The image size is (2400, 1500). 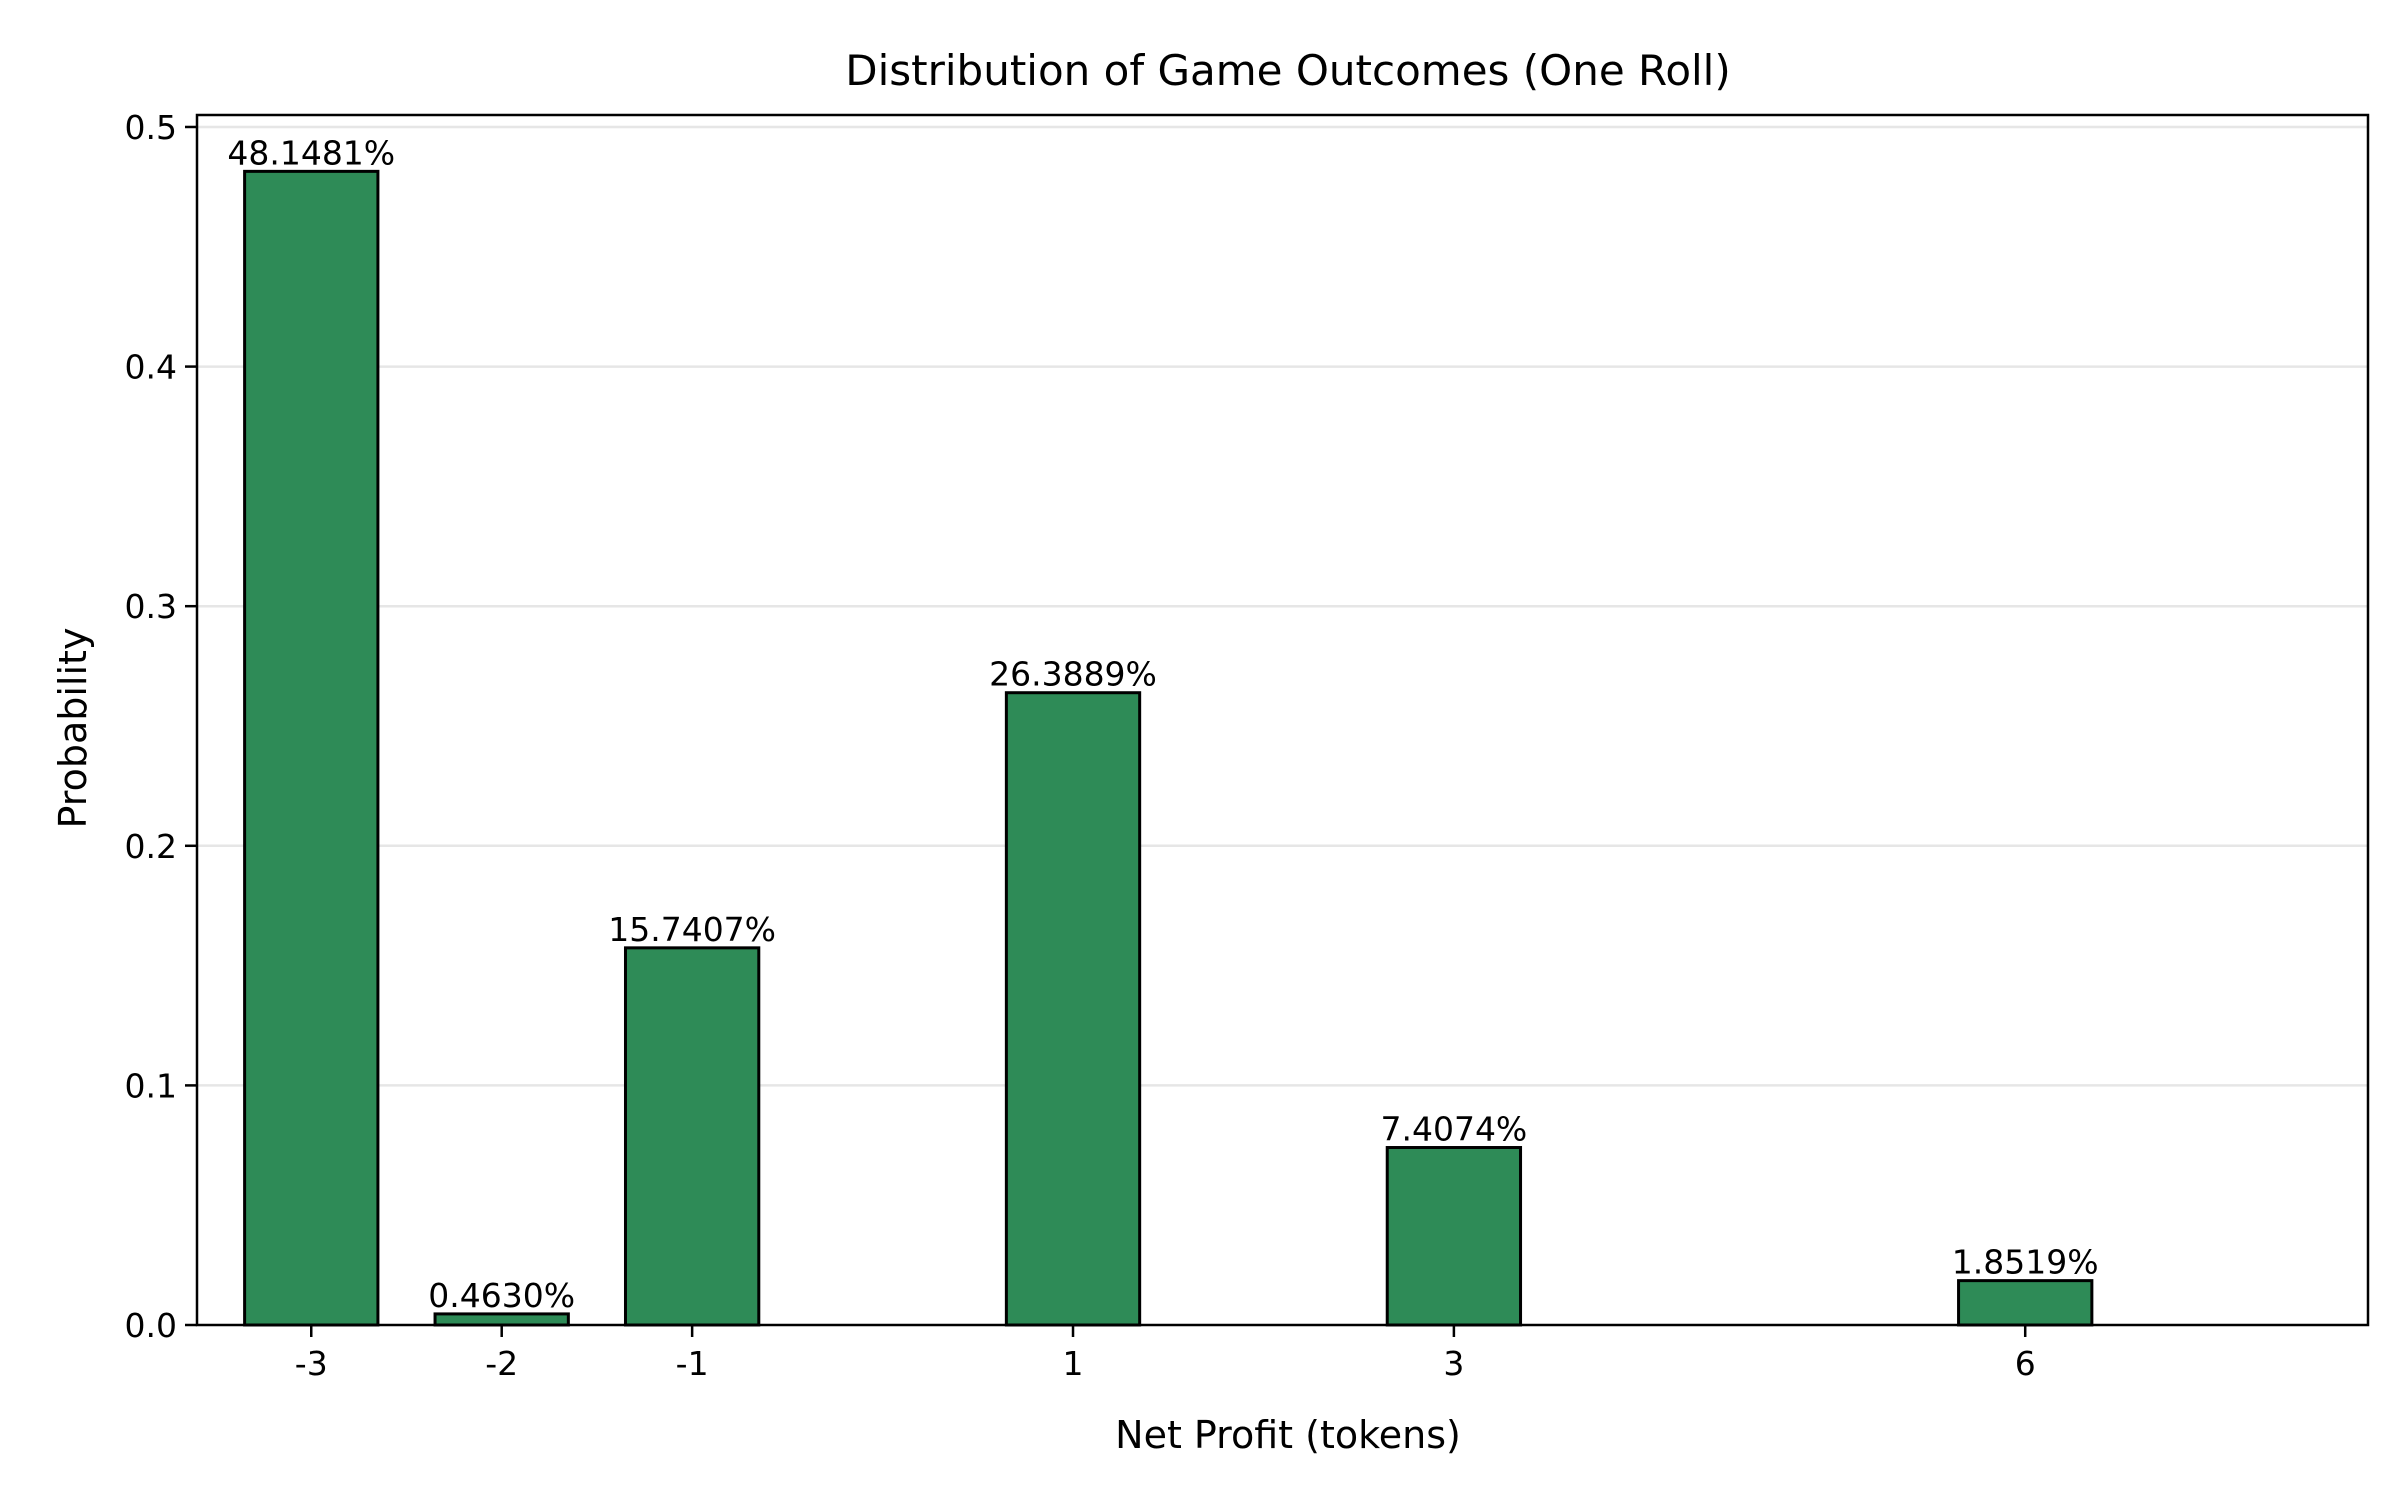 What do you see at coordinates (2025, 1262) in the screenshot?
I see `bar-value-label: 1.8519%` at bounding box center [2025, 1262].